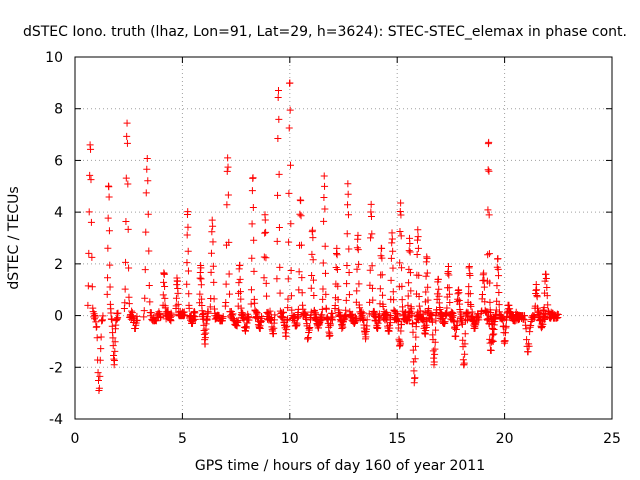 Image resolution: width=640 pixels, height=480 pixels. Describe the element at coordinates (612, 439) in the screenshot. I see `x-tick-label: 25` at that location.